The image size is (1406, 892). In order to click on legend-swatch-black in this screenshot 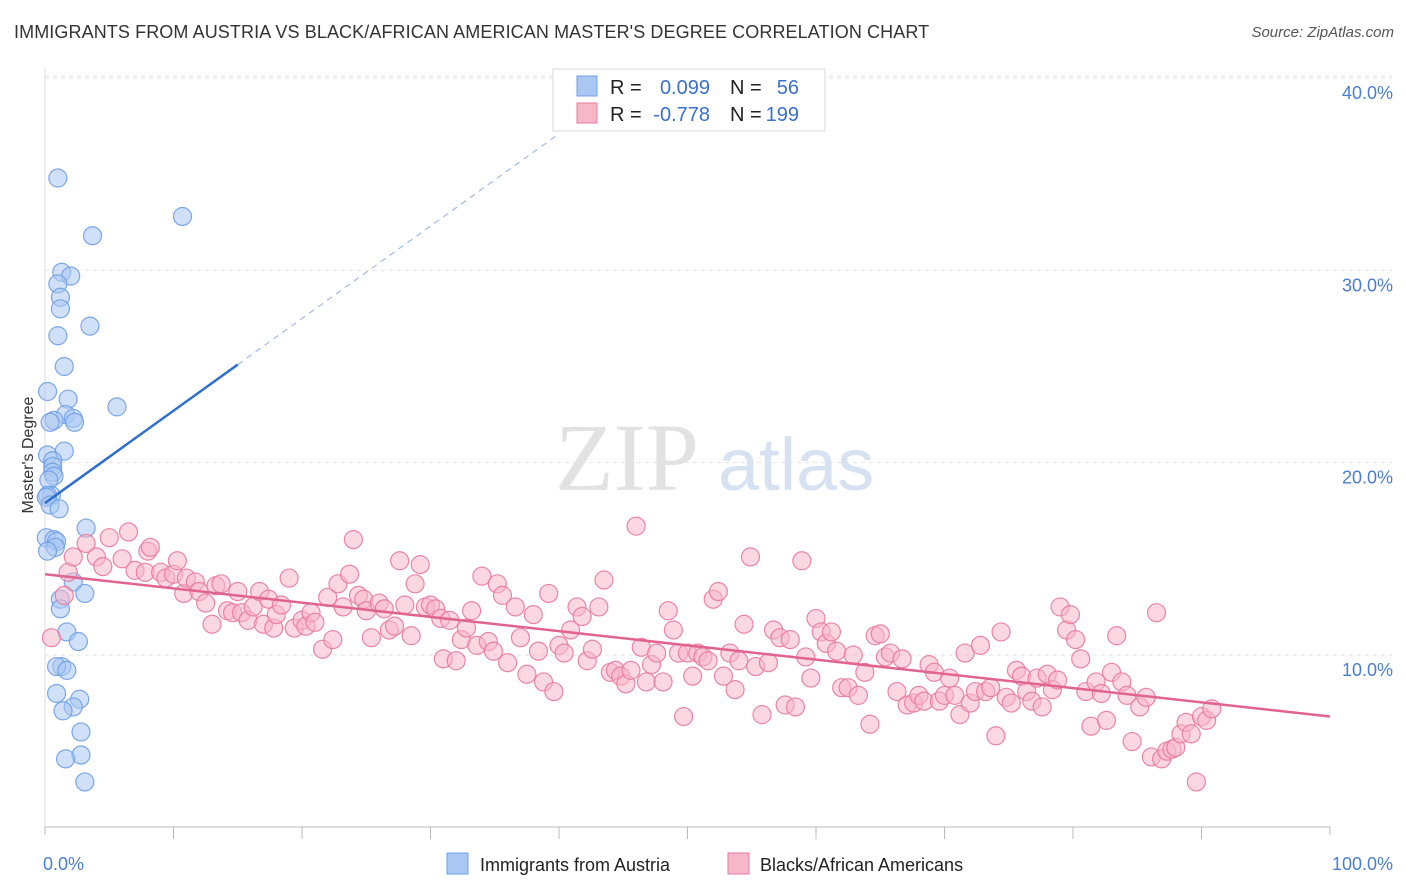, I will do `click(738, 863)`.